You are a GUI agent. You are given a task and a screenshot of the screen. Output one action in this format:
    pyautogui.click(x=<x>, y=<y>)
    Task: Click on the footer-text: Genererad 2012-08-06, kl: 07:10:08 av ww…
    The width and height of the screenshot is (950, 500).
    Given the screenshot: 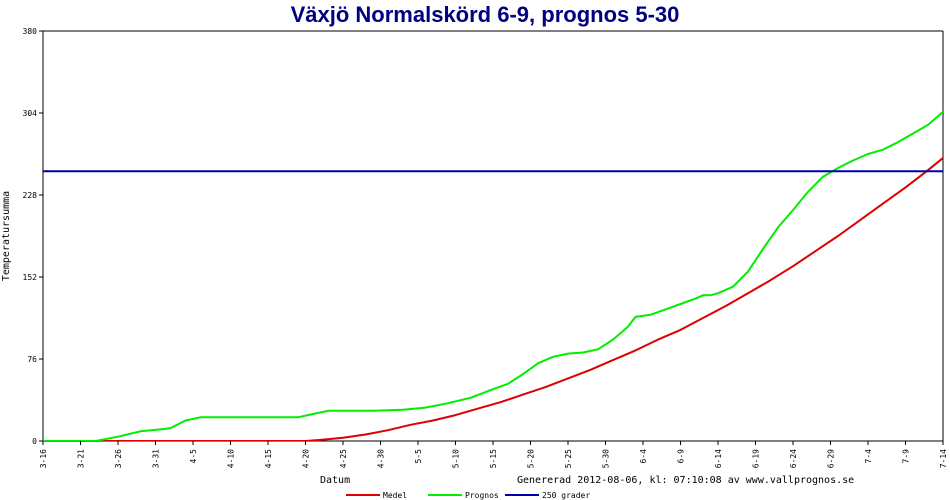 What is the action you would take?
    pyautogui.click(x=685, y=480)
    